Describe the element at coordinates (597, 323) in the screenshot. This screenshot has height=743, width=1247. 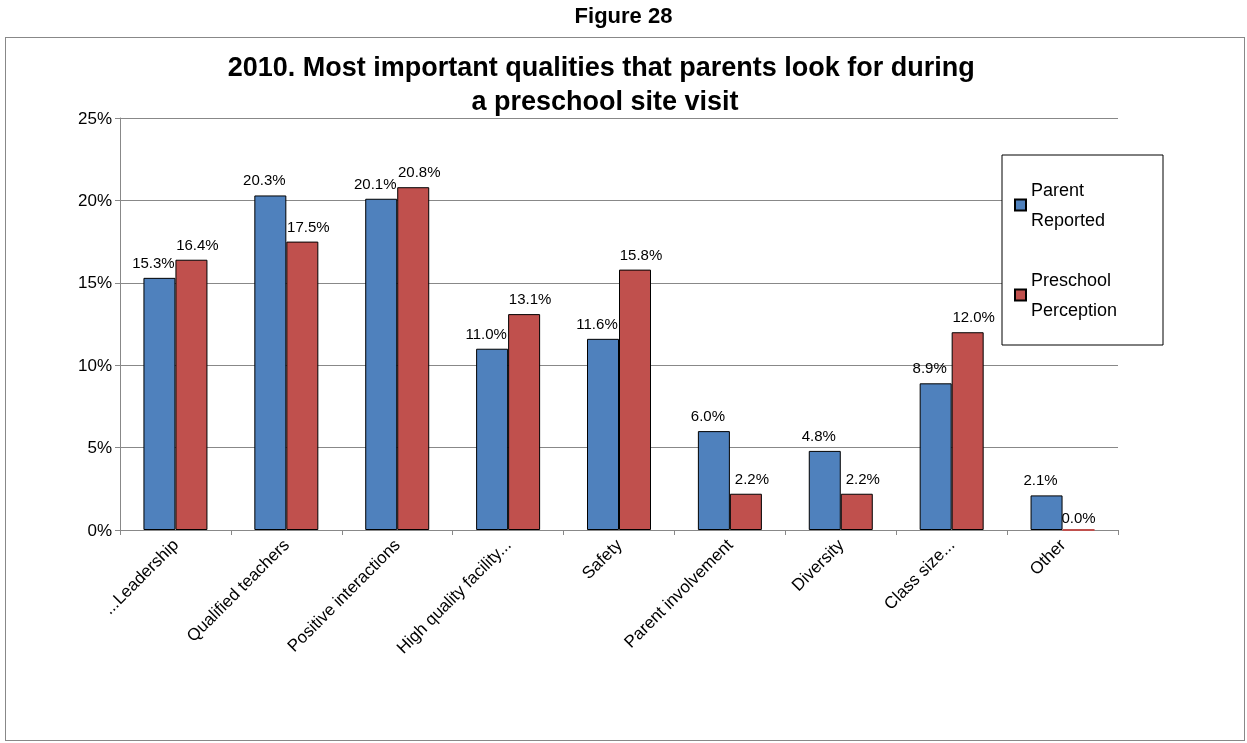
I see `data-label: 11.6%` at that location.